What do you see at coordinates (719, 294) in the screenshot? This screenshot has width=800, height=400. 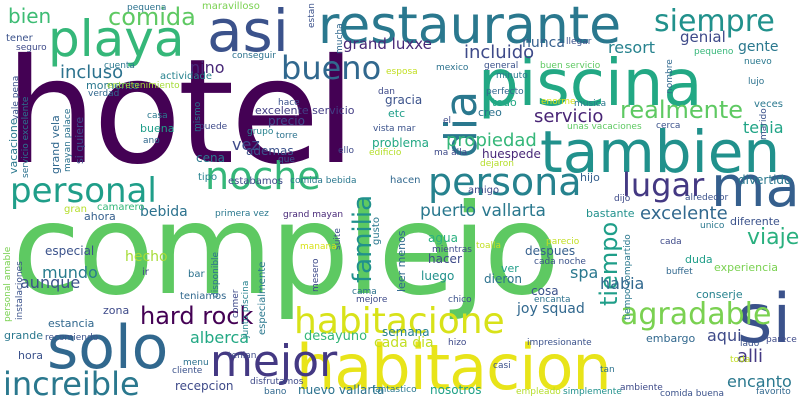 I see `word-conserje: conserje` at bounding box center [719, 294].